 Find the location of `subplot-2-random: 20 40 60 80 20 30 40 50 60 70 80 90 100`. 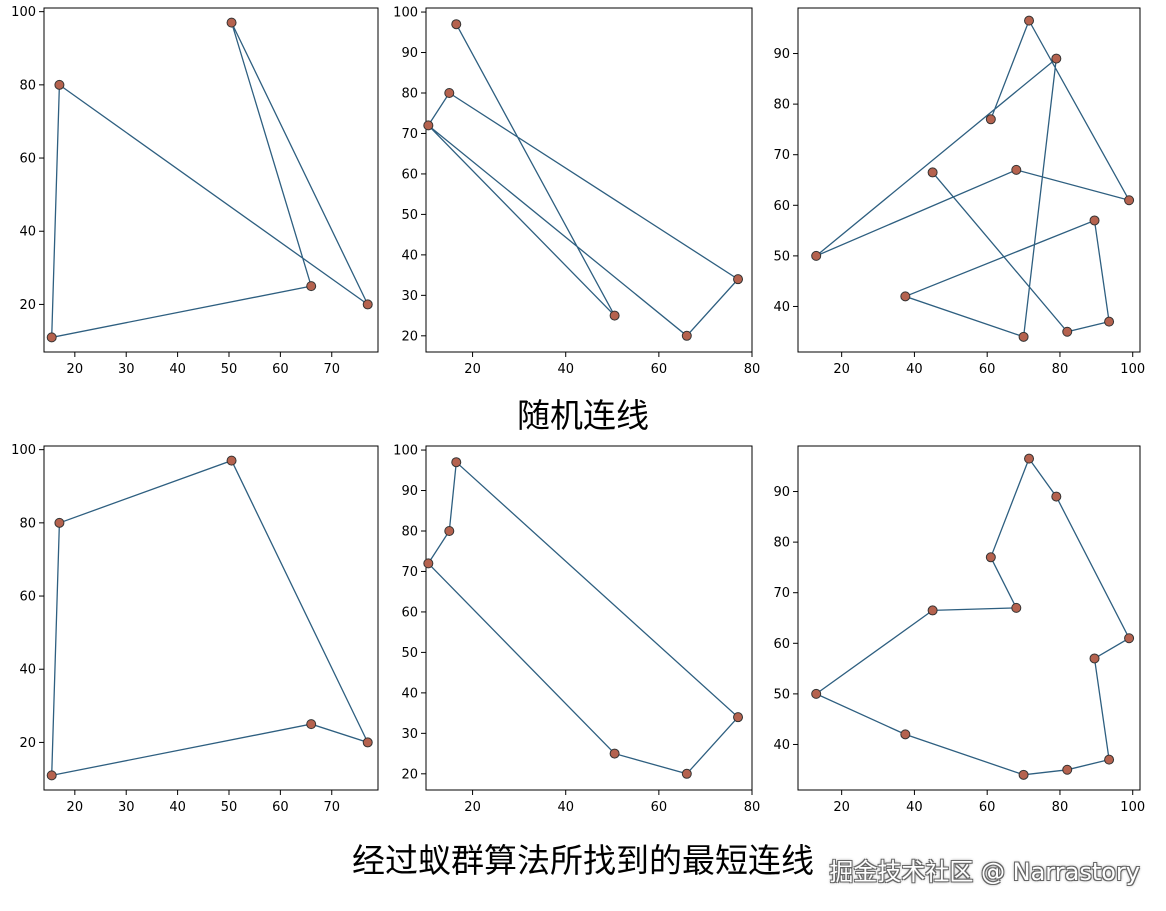

subplot-2-random: 20 40 60 80 20 30 40 50 60 70 80 90 100 is located at coordinates (576, 191).